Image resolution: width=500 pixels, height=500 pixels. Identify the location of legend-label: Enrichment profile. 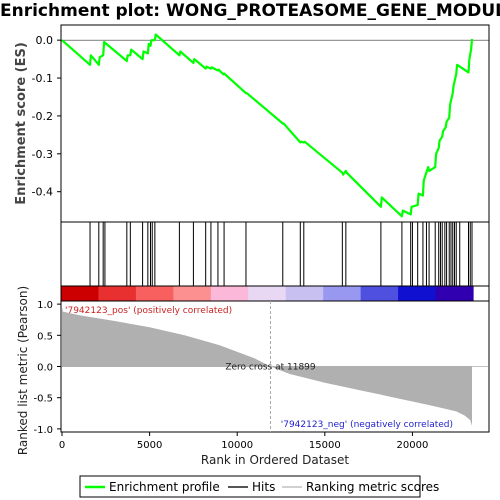
(164, 487).